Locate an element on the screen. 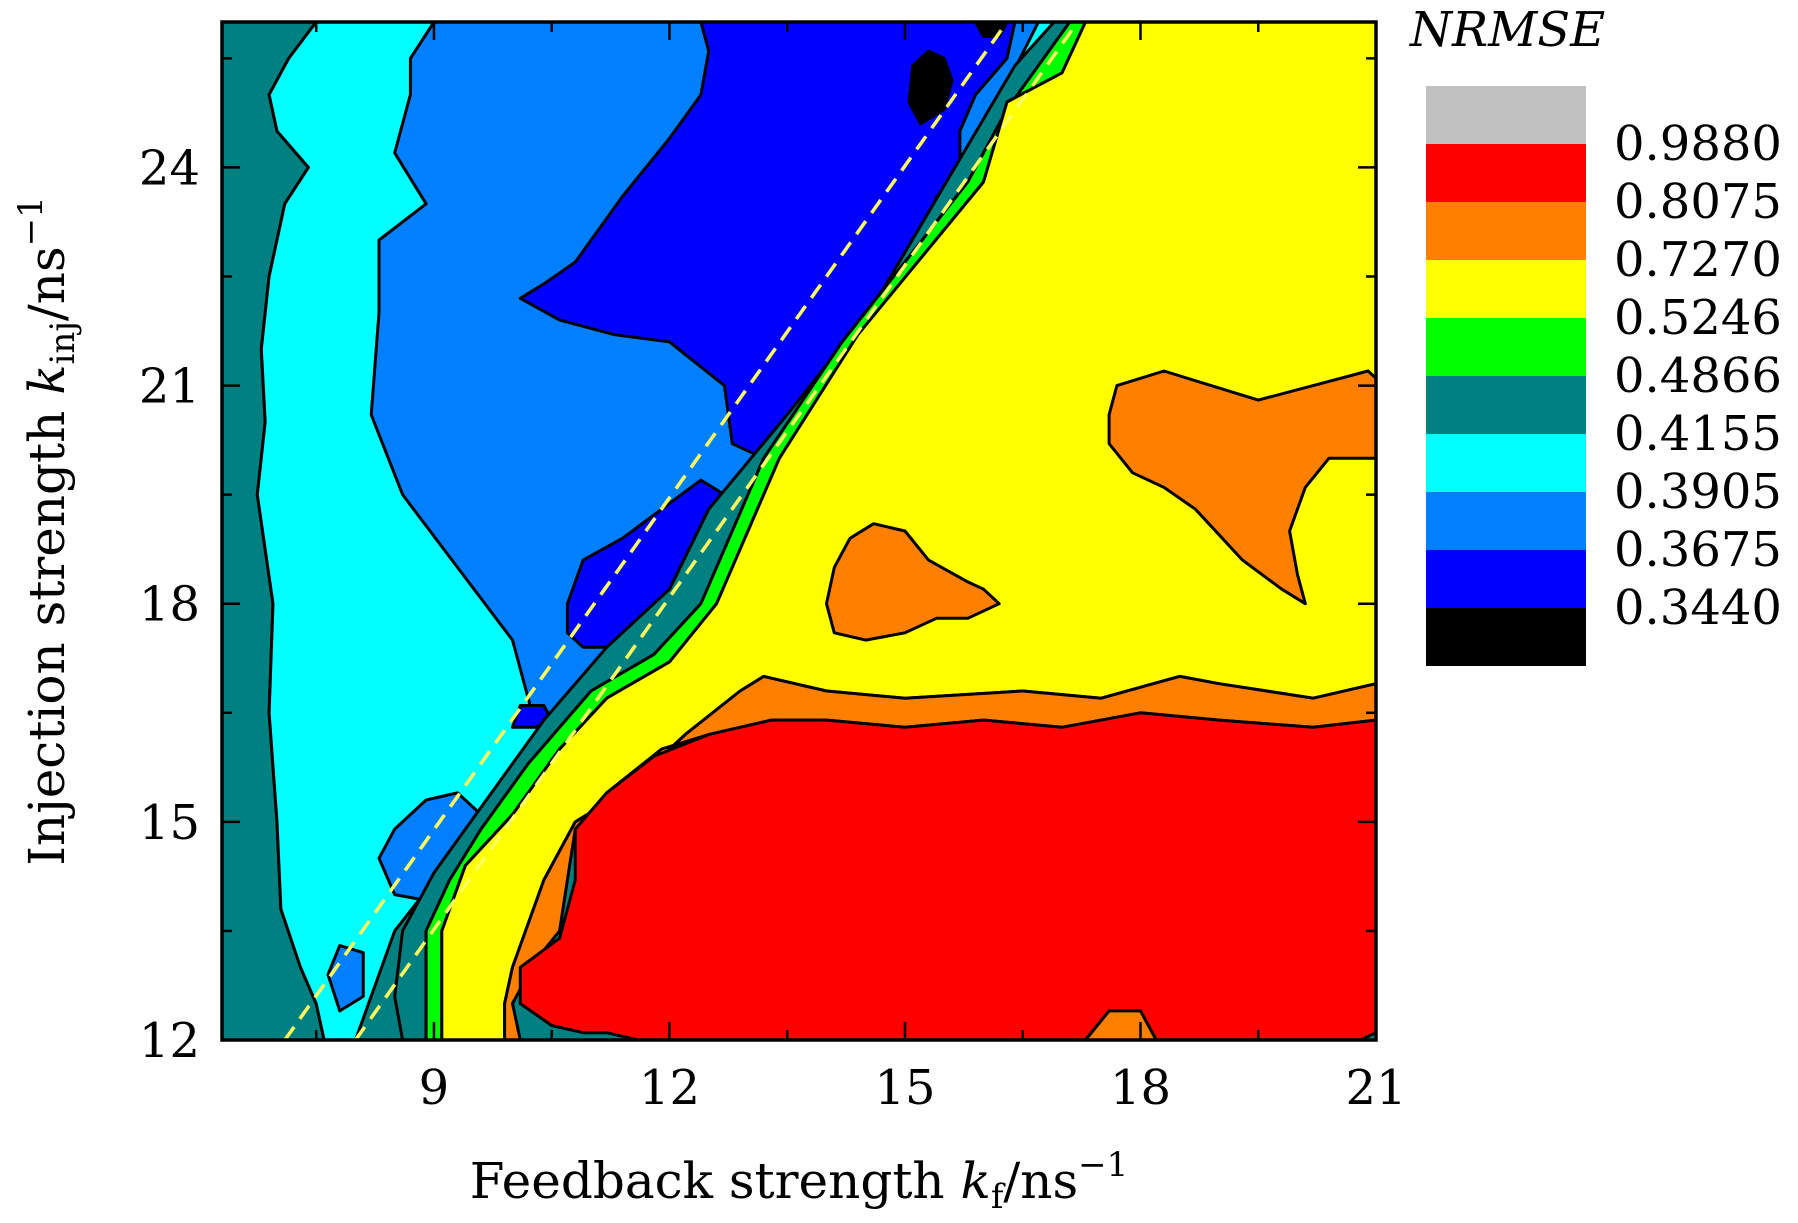 Image resolution: width=1798 pixels, height=1223 pixels. colorbar-level-label: 0.3675 is located at coordinates (1698, 550).